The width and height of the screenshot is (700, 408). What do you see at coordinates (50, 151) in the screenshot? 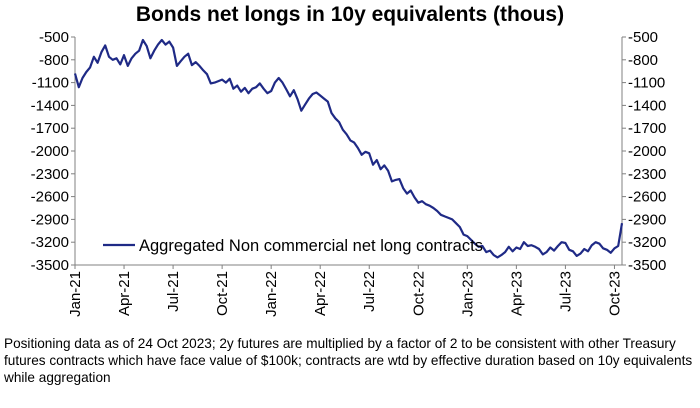
I see `left-y-tick-label: -2000` at bounding box center [50, 151].